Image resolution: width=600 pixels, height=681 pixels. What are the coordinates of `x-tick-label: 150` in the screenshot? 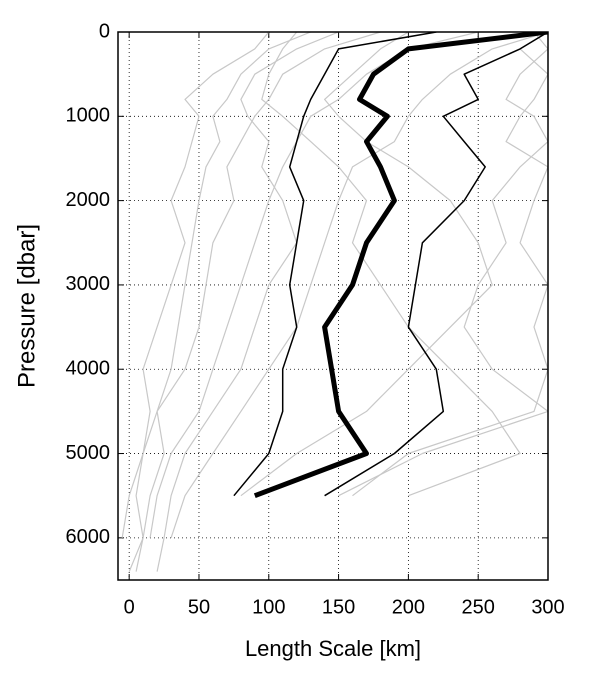 It's located at (338, 607).